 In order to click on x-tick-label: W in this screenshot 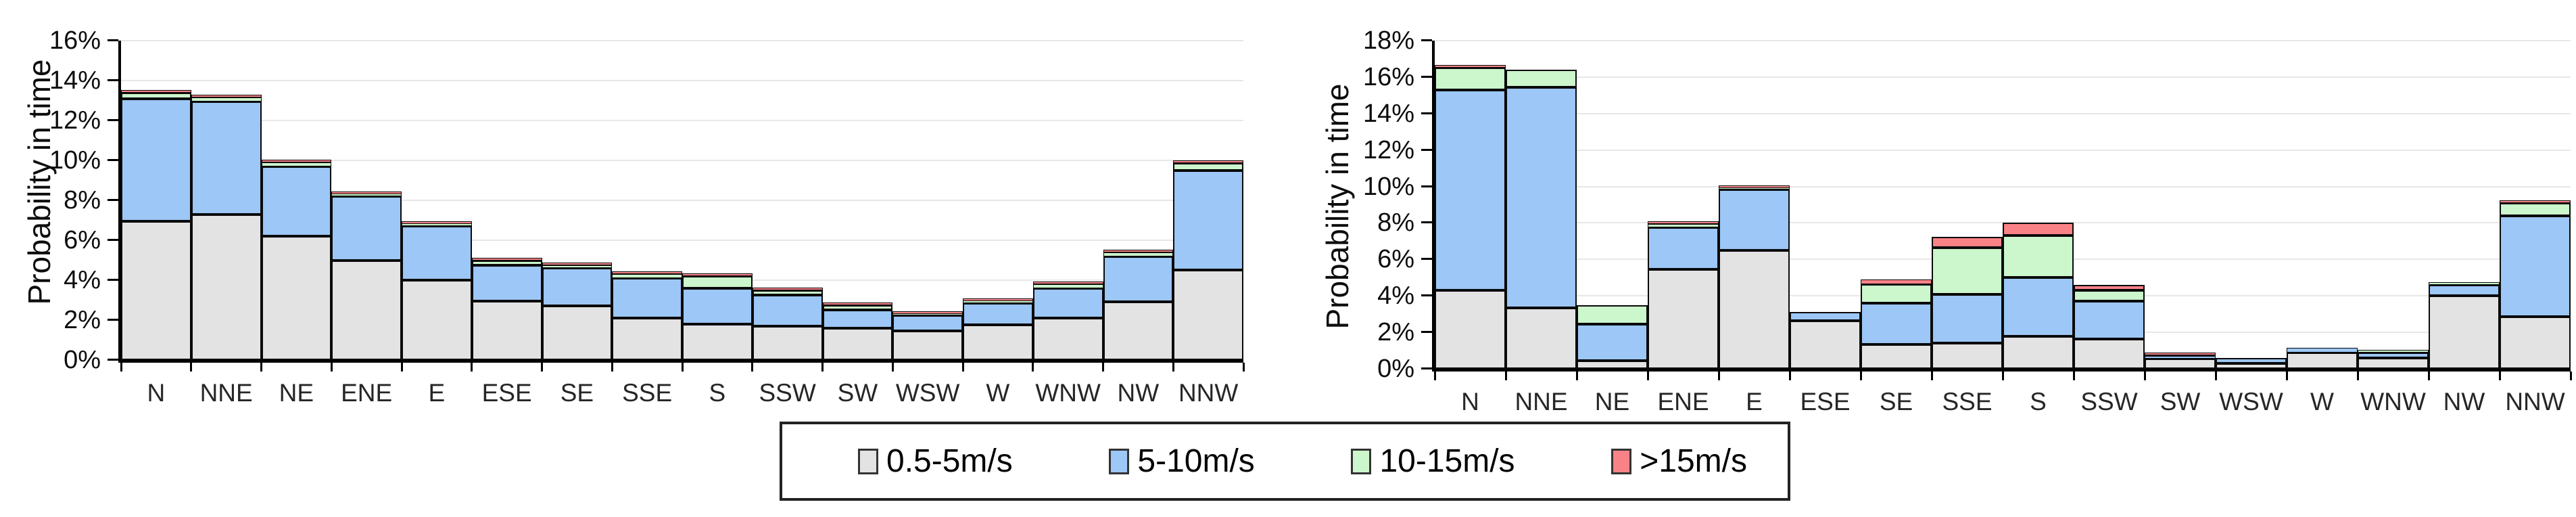, I will do `click(2322, 401)`.